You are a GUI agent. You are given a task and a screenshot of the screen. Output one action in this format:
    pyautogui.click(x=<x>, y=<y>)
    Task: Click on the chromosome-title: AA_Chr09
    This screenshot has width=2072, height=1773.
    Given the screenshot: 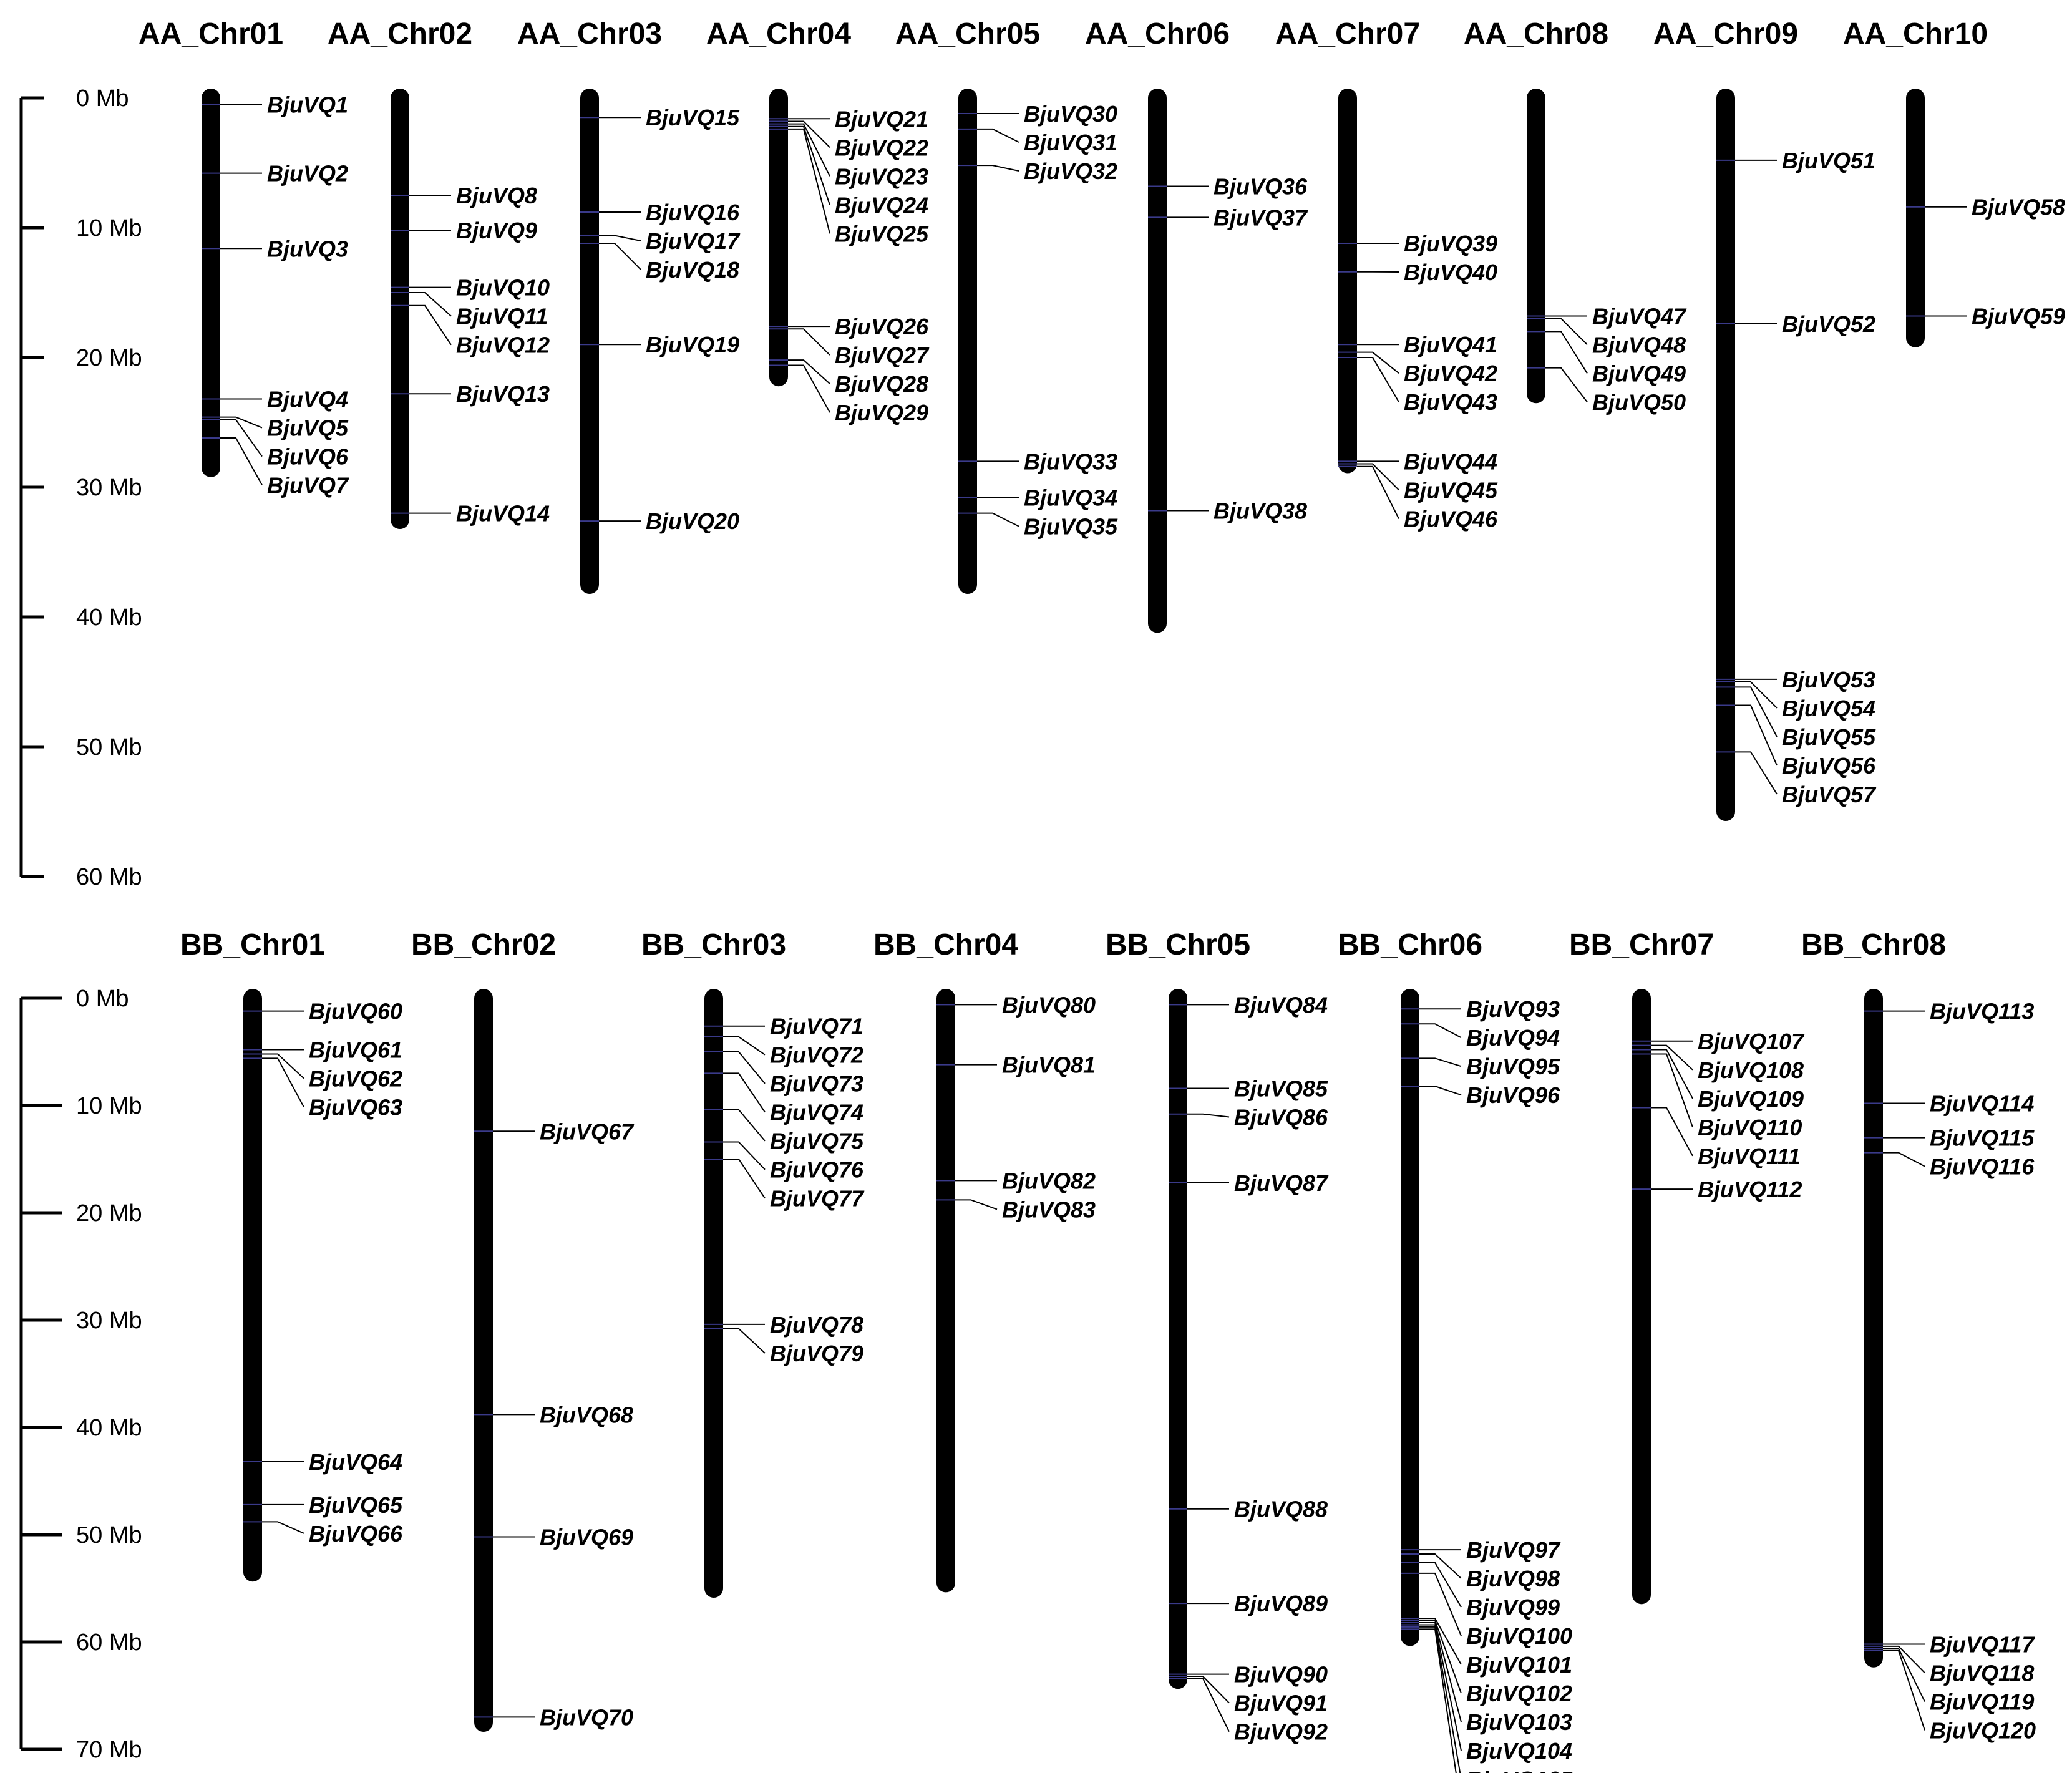 What is the action you would take?
    pyautogui.click(x=1725, y=34)
    